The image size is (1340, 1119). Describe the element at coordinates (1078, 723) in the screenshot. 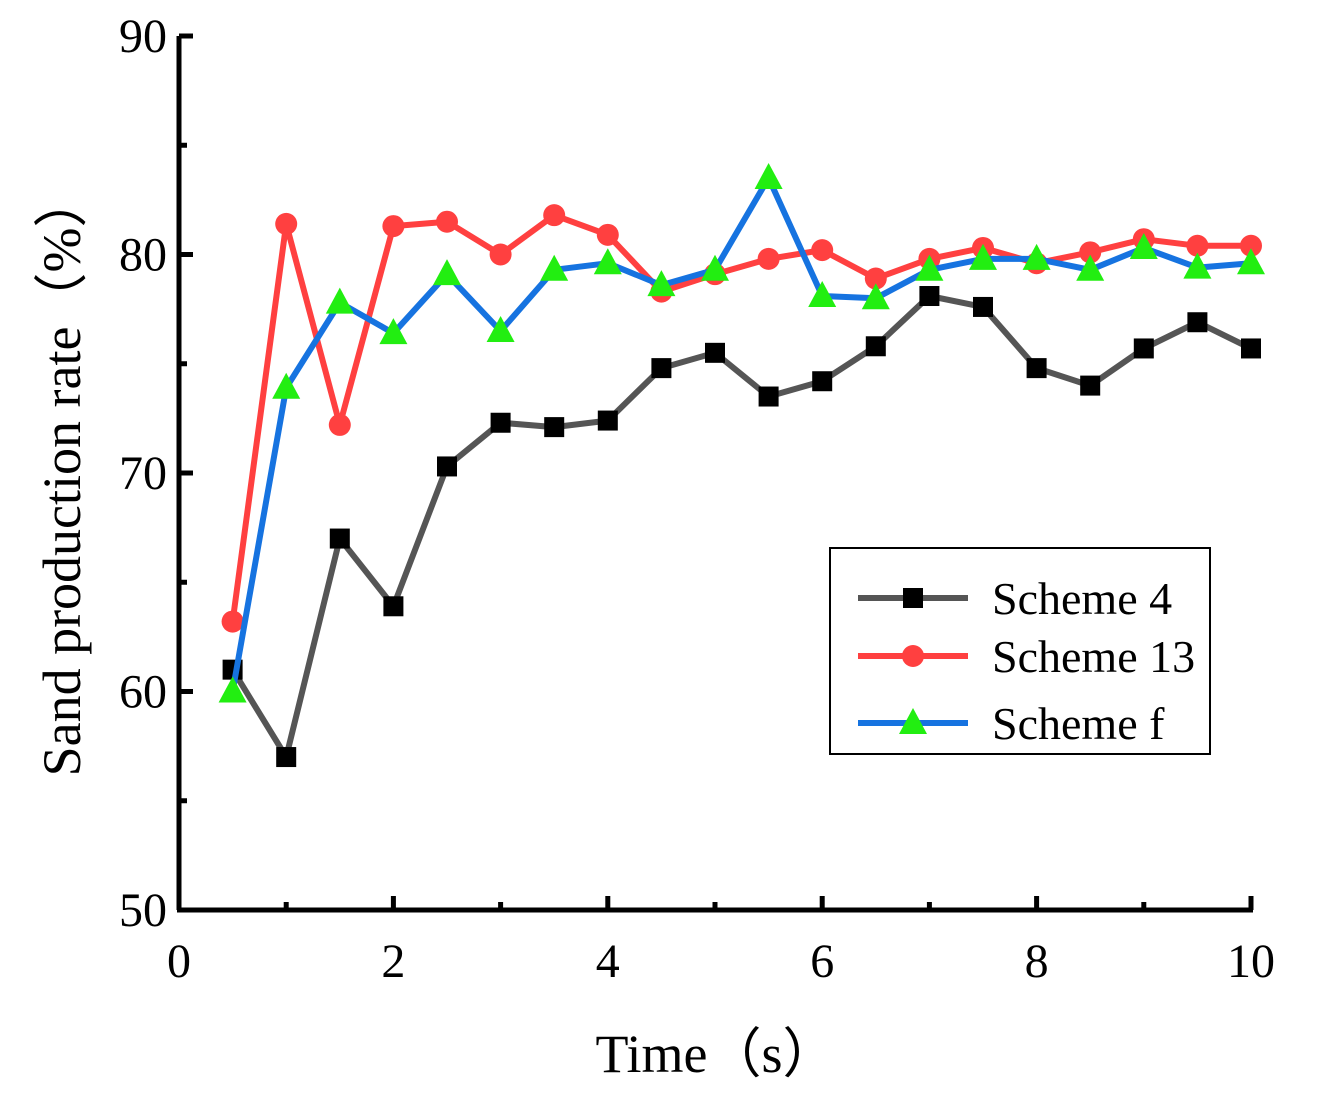

I see `legend-label: Scheme f` at that location.